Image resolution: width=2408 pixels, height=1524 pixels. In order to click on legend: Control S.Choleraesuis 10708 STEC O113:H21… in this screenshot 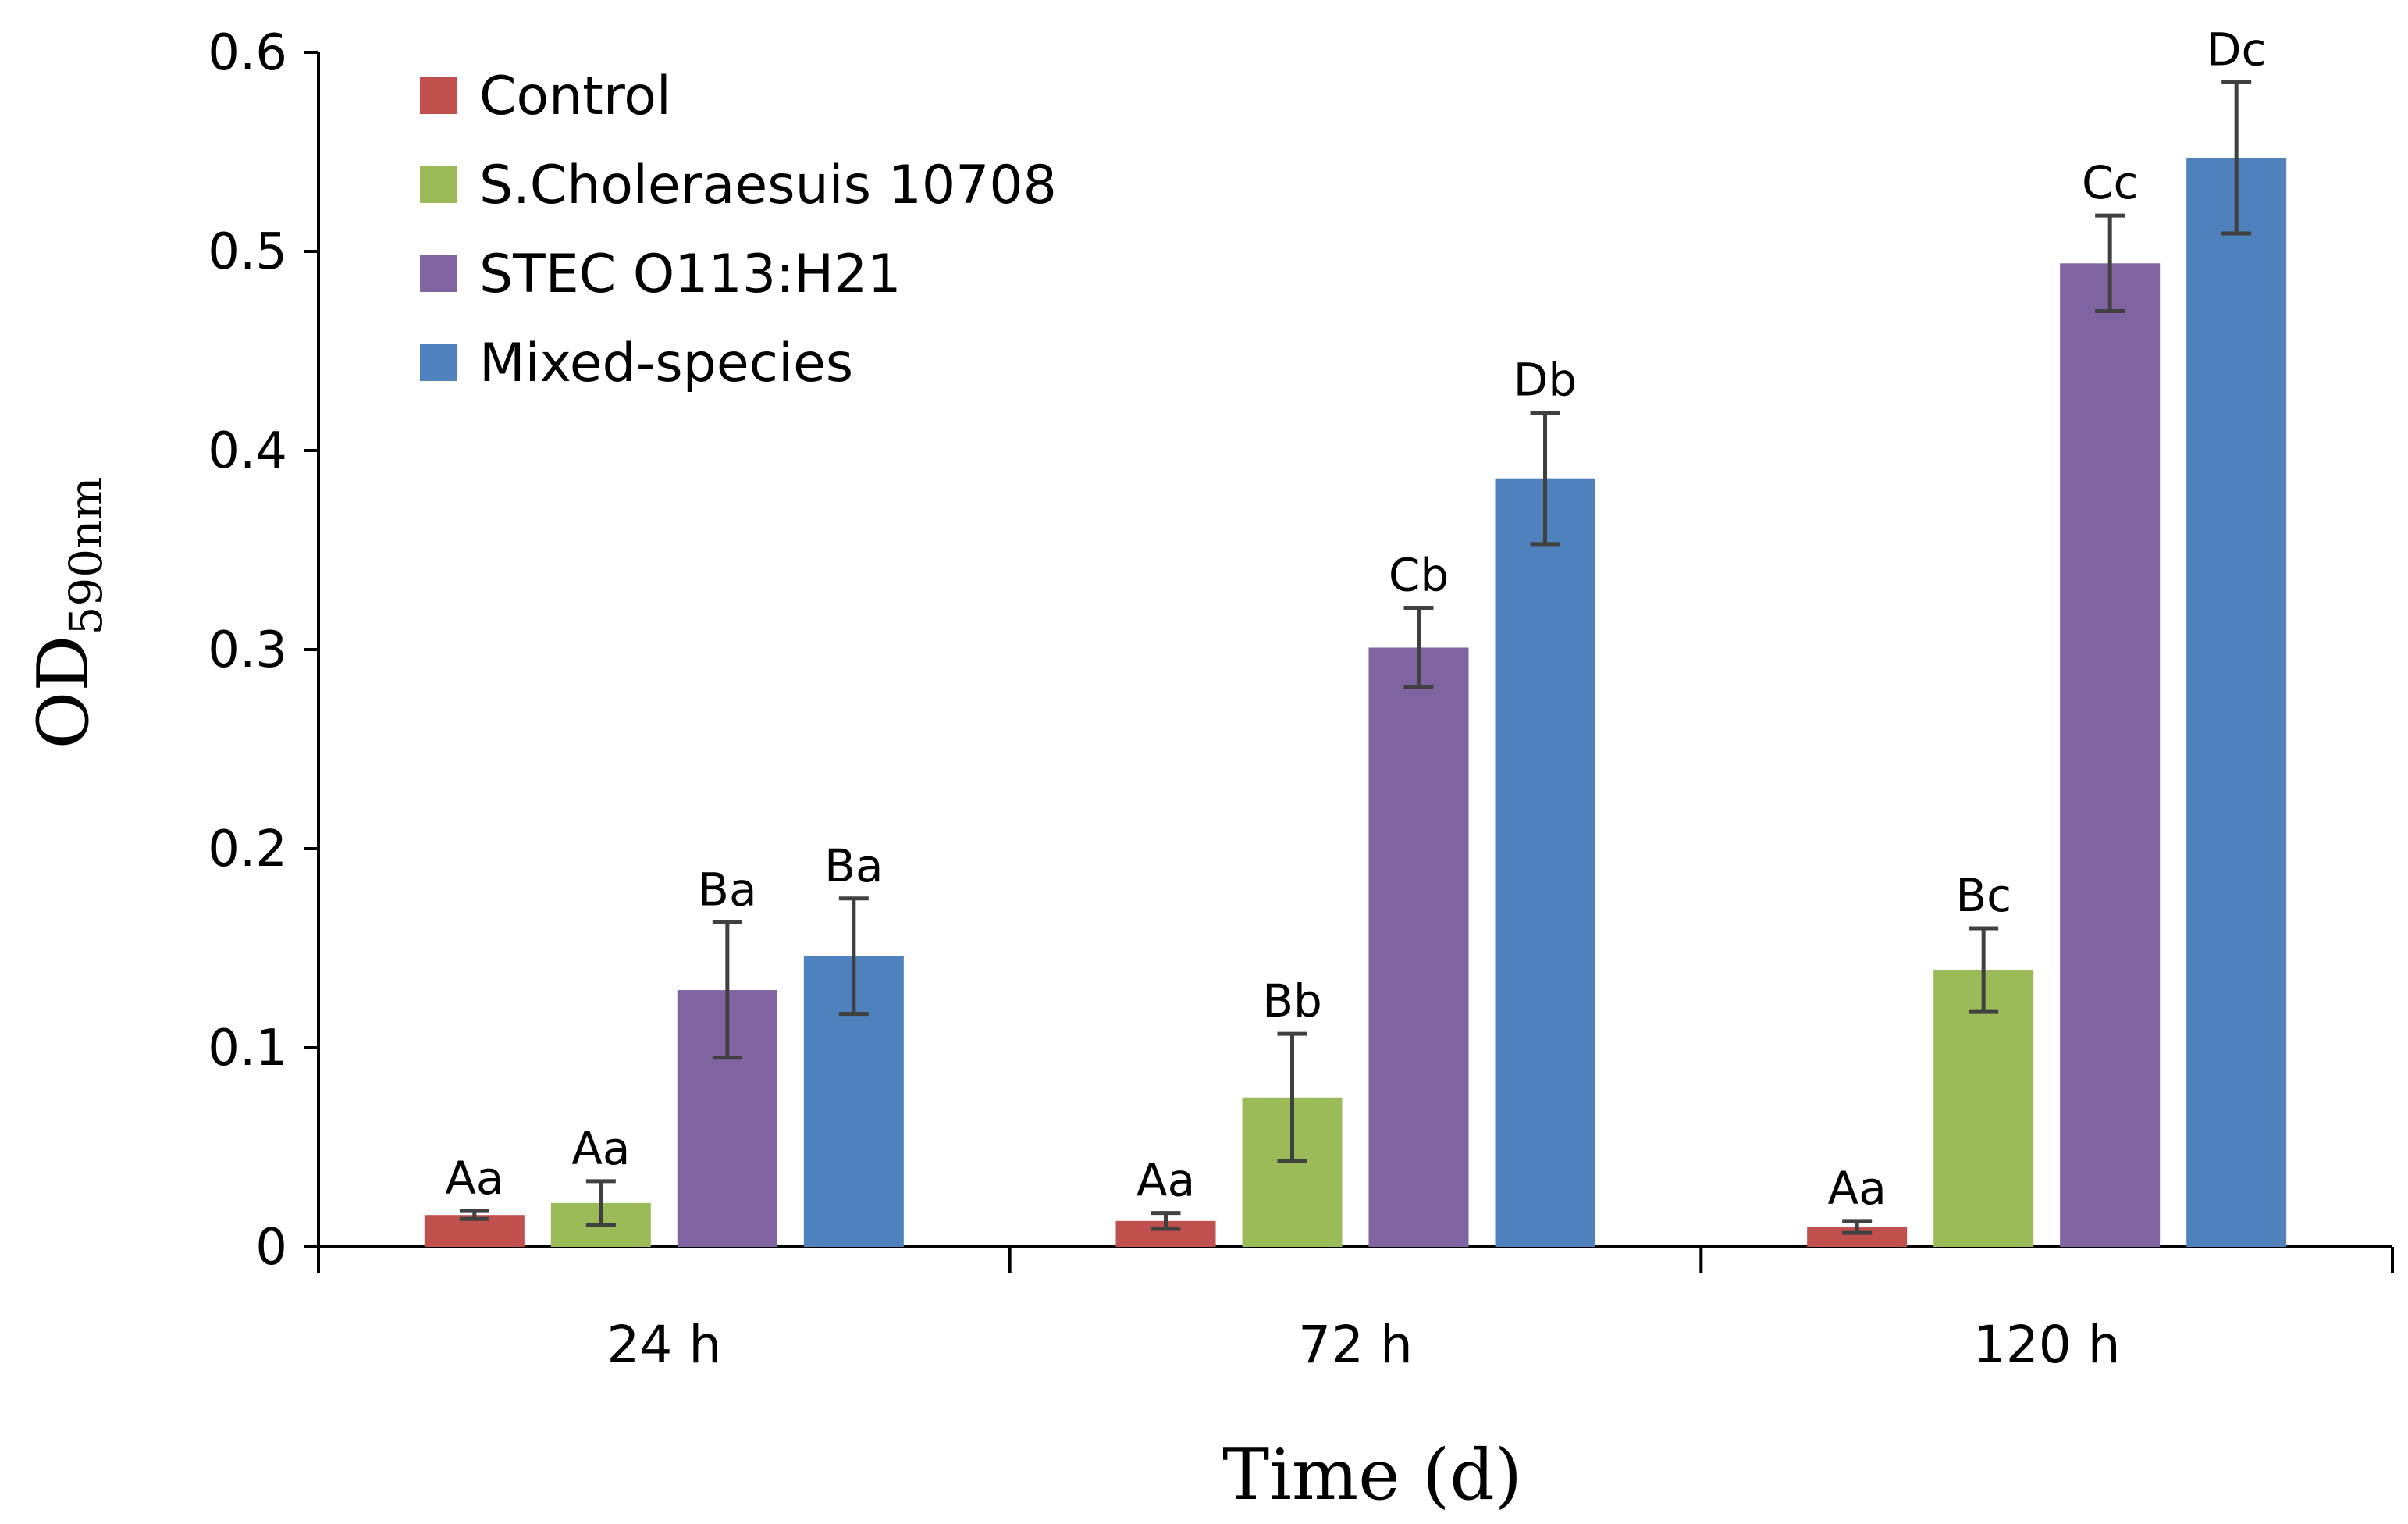, I will do `click(739, 230)`.